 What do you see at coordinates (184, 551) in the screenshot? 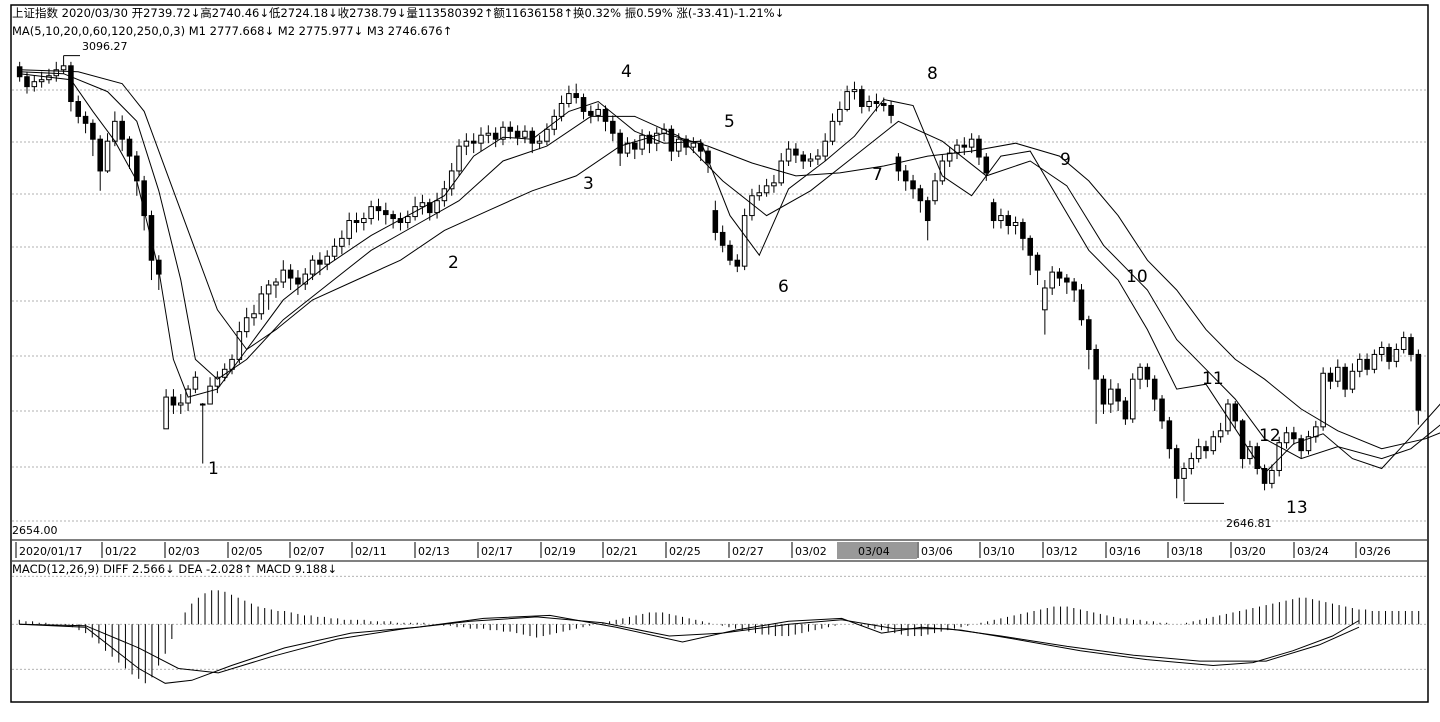
I see `date-label-2: 02/03` at bounding box center [184, 551].